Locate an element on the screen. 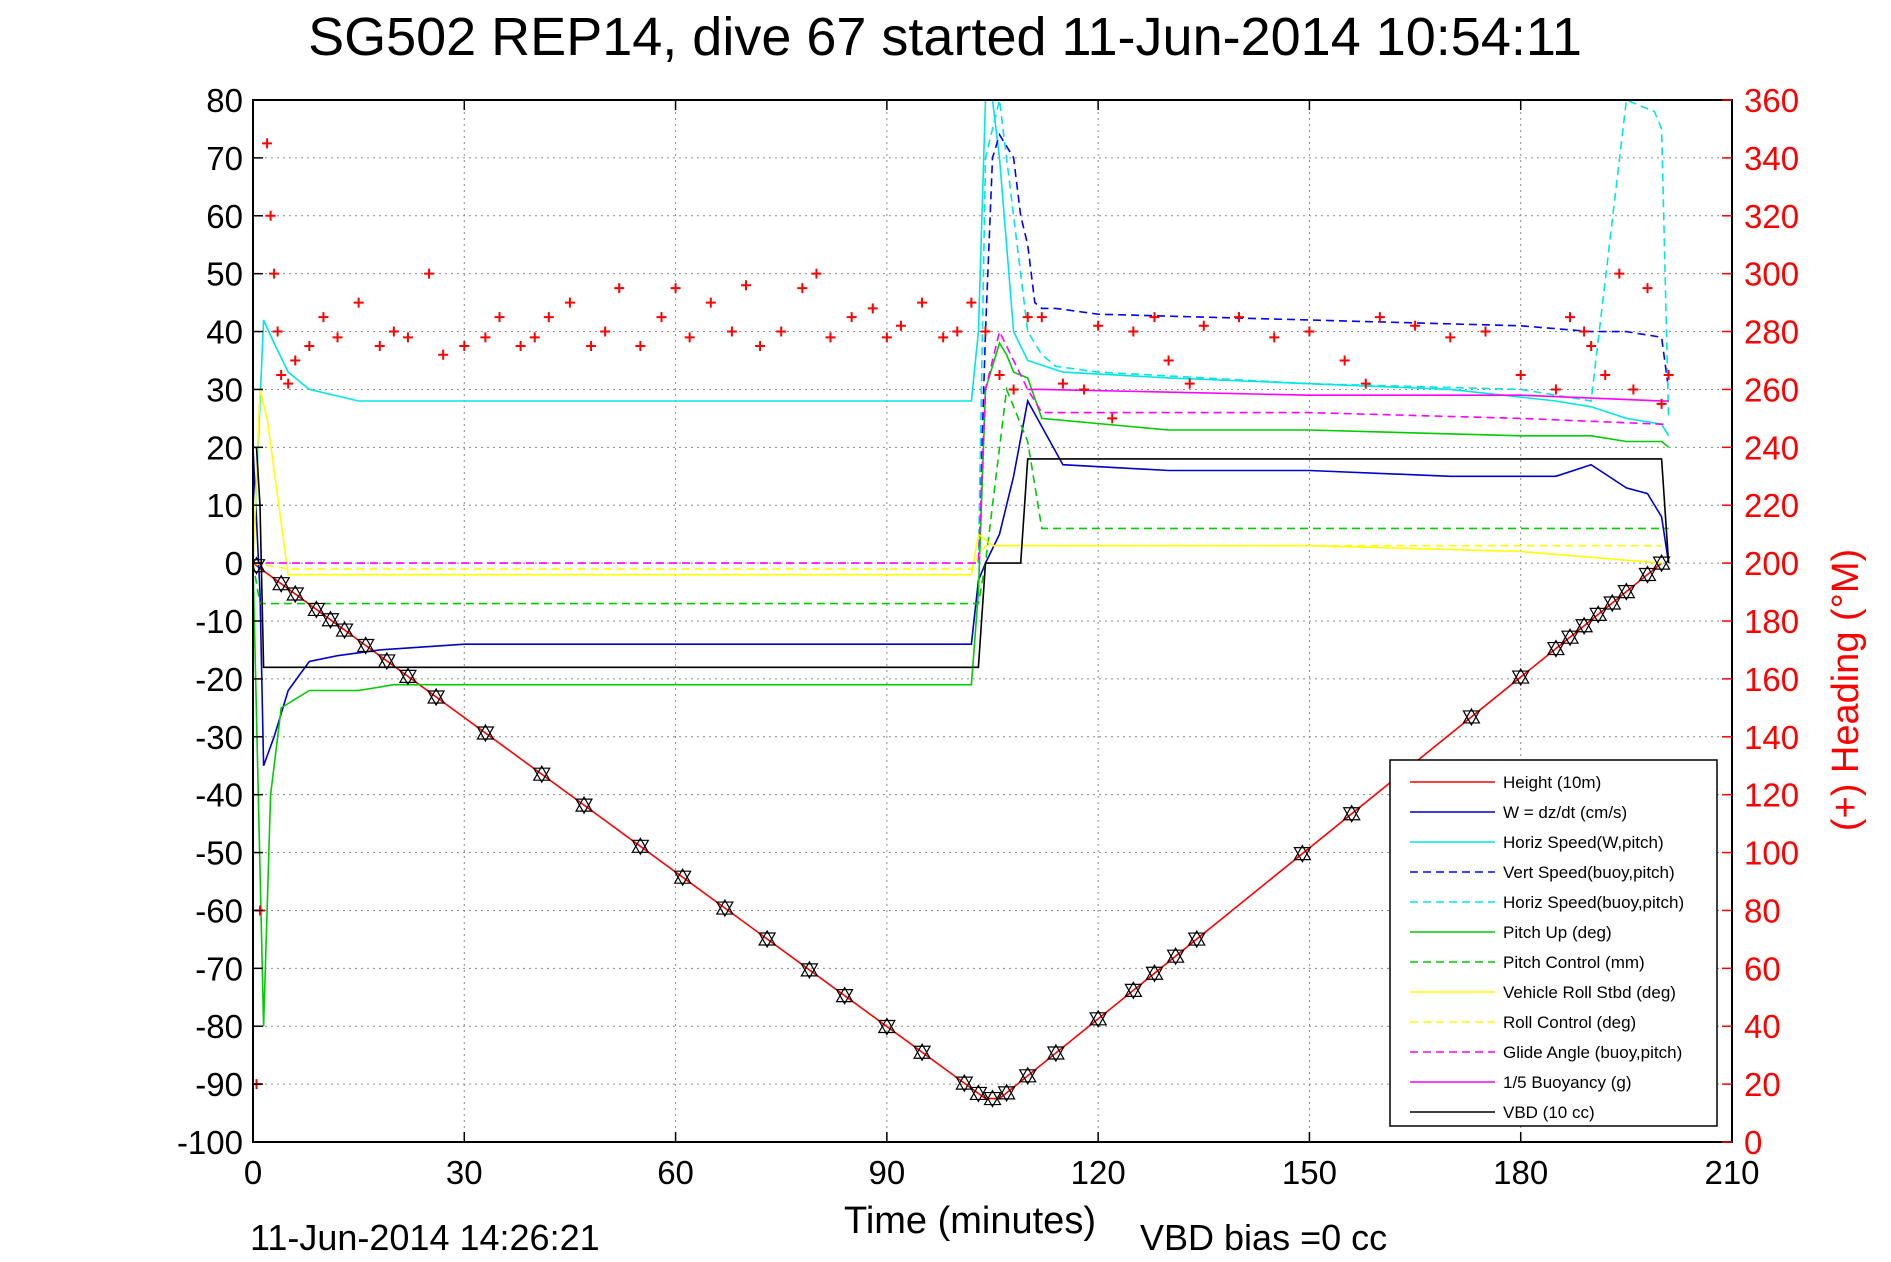 This screenshot has height=1262, width=1891. x-axis-label: Time (minutes) is located at coordinates (970, 1221).